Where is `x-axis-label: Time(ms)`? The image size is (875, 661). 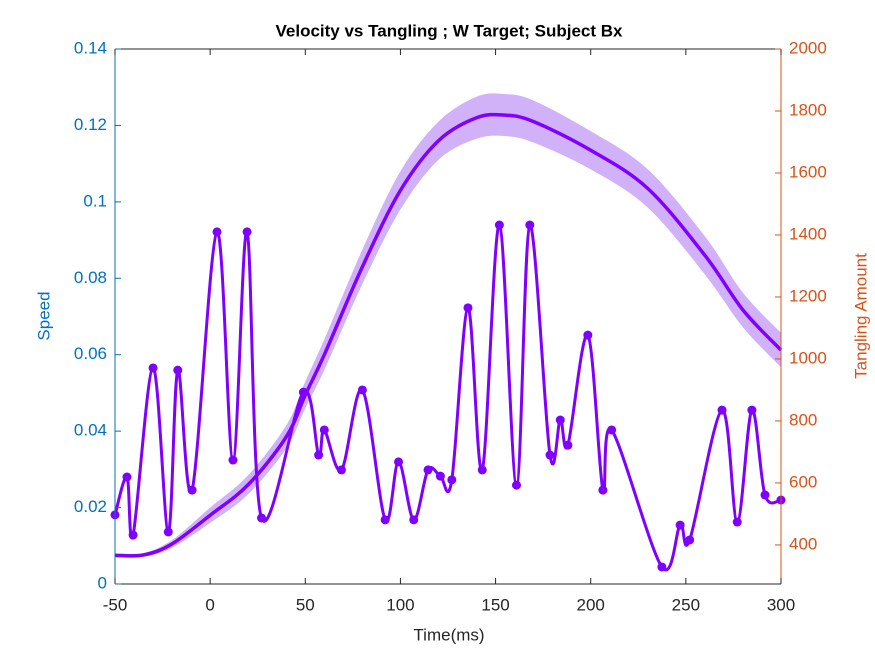 x-axis-label: Time(ms) is located at coordinates (448, 634).